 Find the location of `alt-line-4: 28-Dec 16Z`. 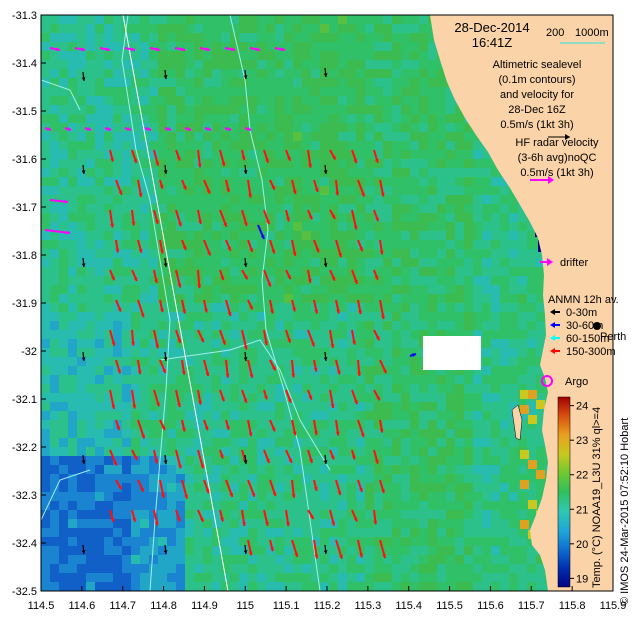

alt-line-4: 28-Dec 16Z is located at coordinates (537, 110).